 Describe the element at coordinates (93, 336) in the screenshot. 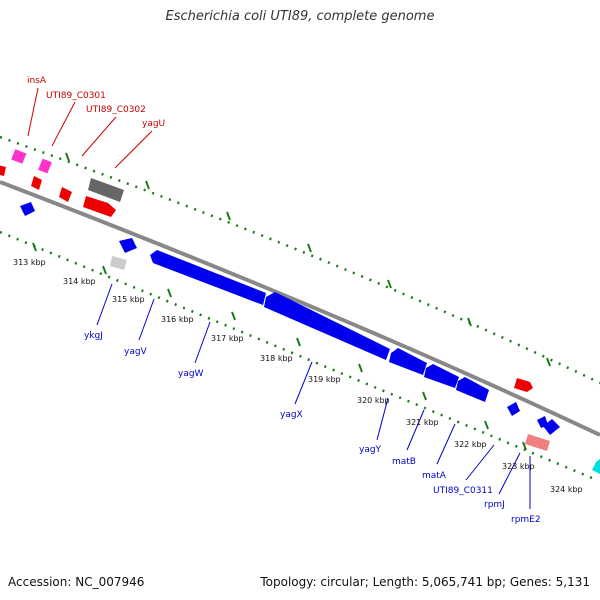

I see `gene-label-ykgJ: ykgJ` at that location.